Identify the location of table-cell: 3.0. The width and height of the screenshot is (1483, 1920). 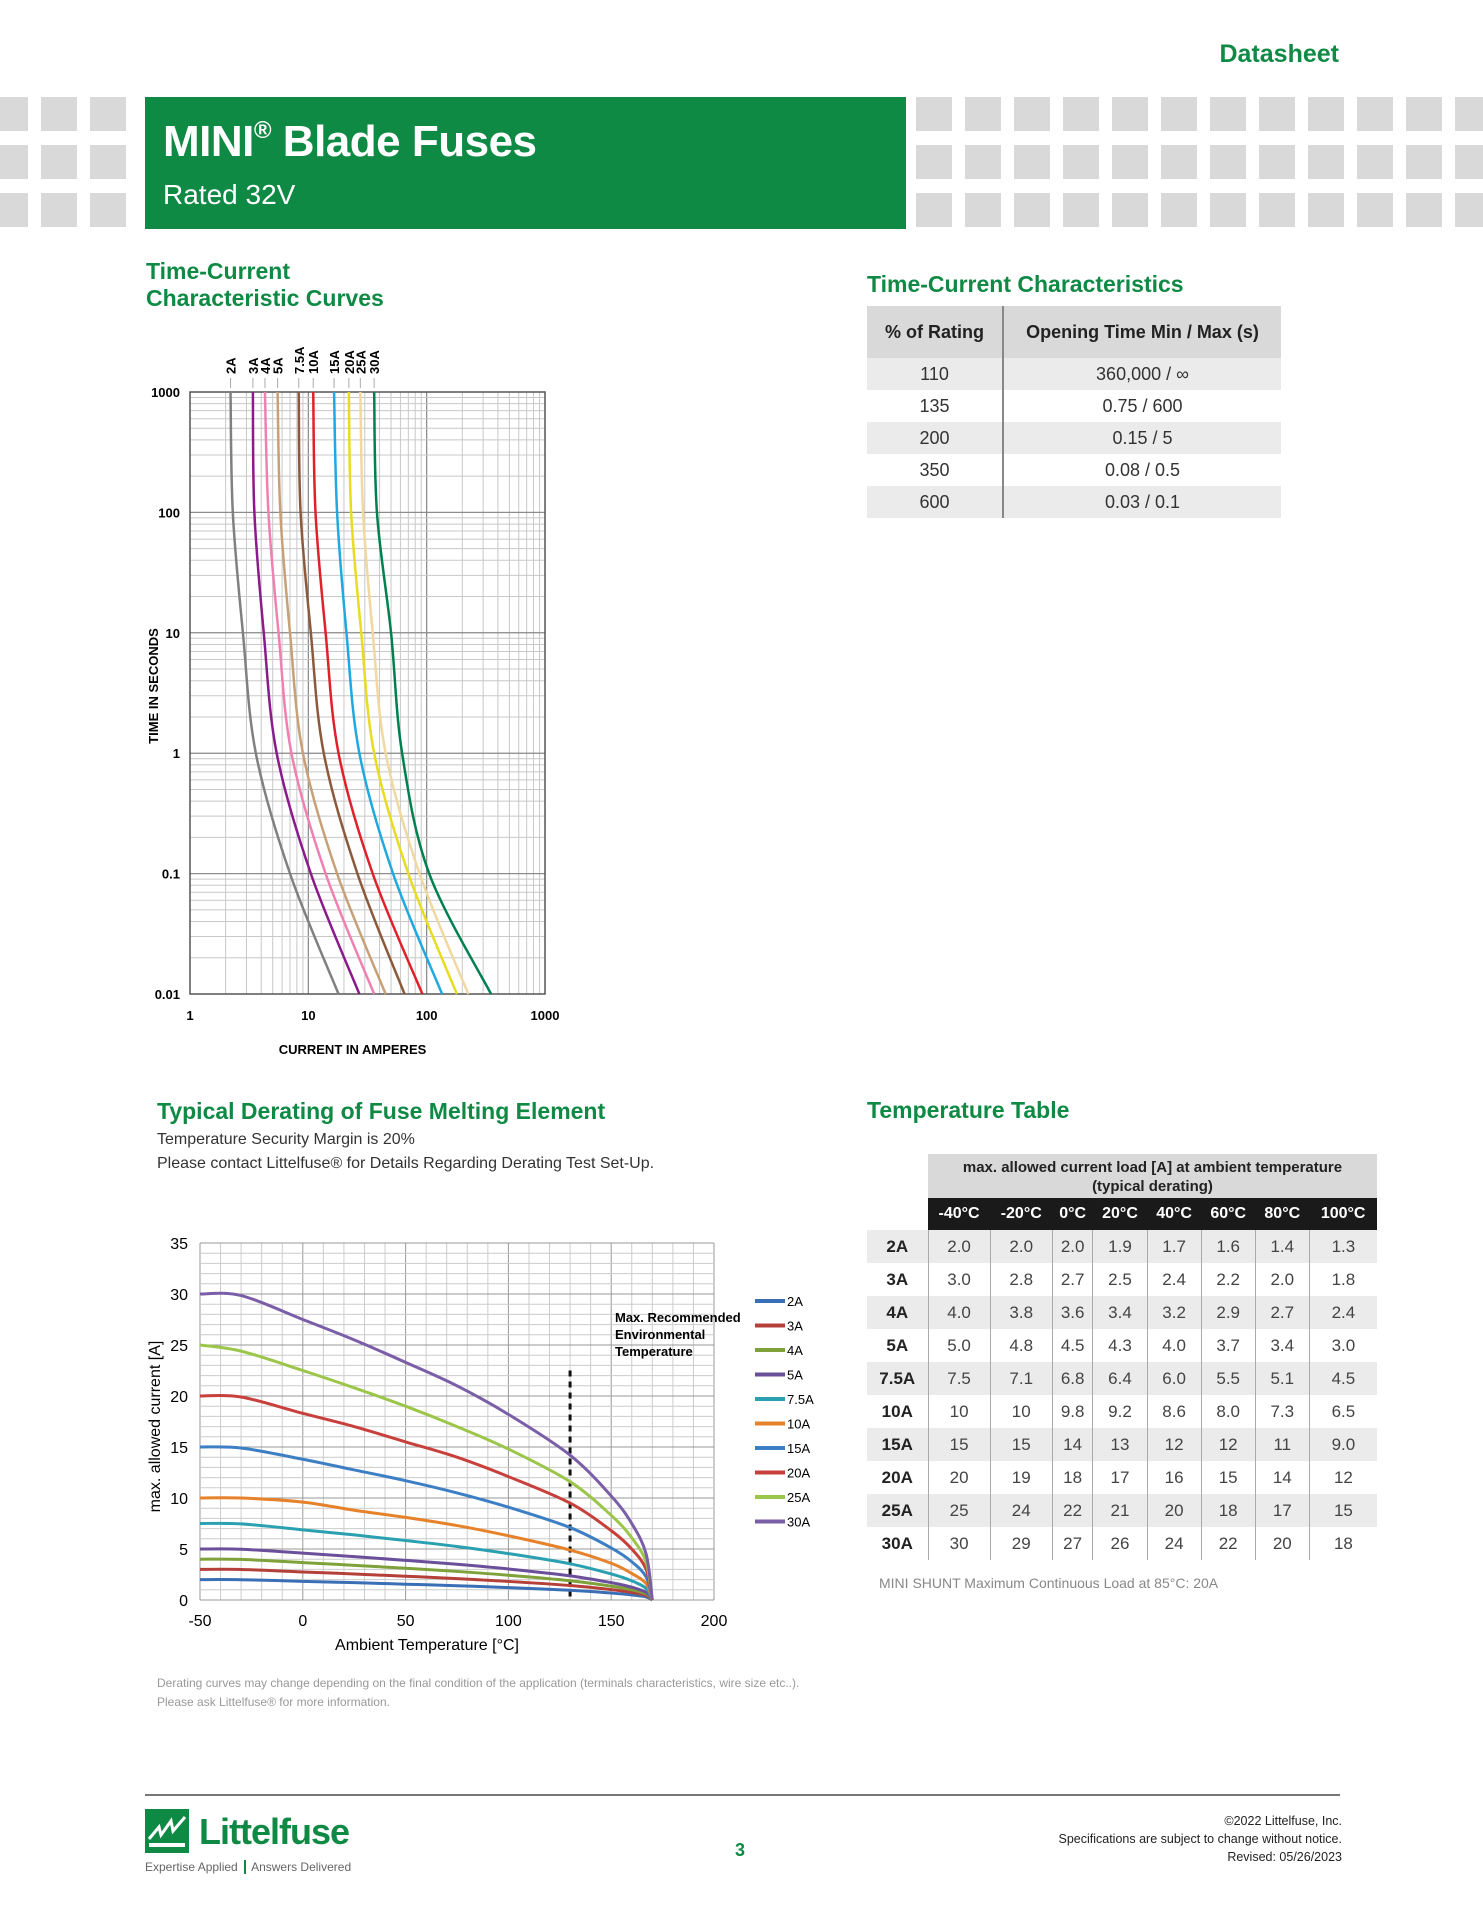
(1342, 1345).